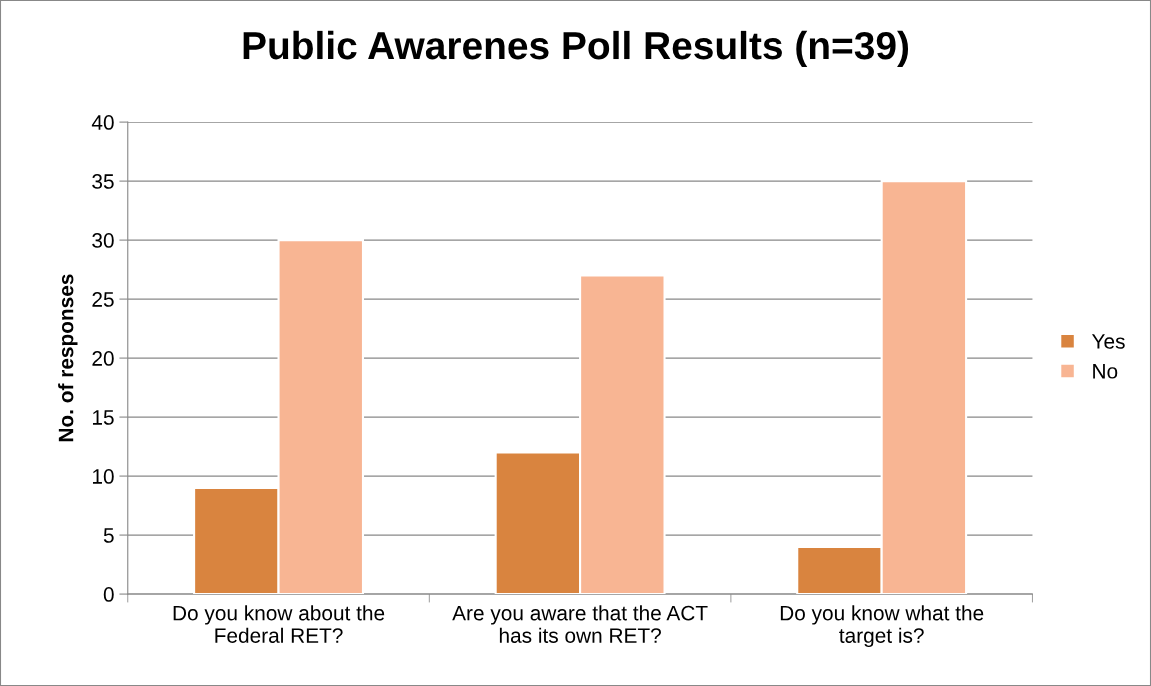  Describe the element at coordinates (108, 535) in the screenshot. I see `y-tick-label: 5` at that location.